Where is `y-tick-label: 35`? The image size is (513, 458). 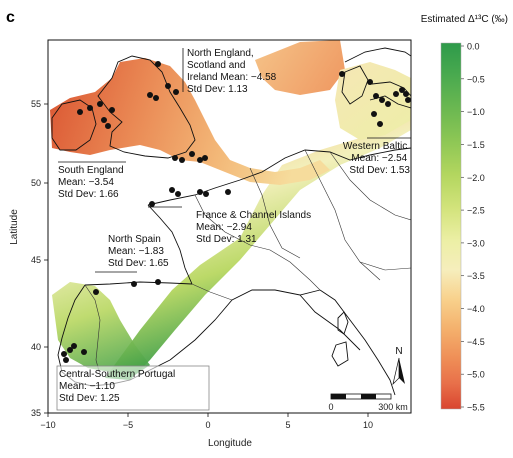
y-tick-label: 35 is located at coordinates (36, 413).